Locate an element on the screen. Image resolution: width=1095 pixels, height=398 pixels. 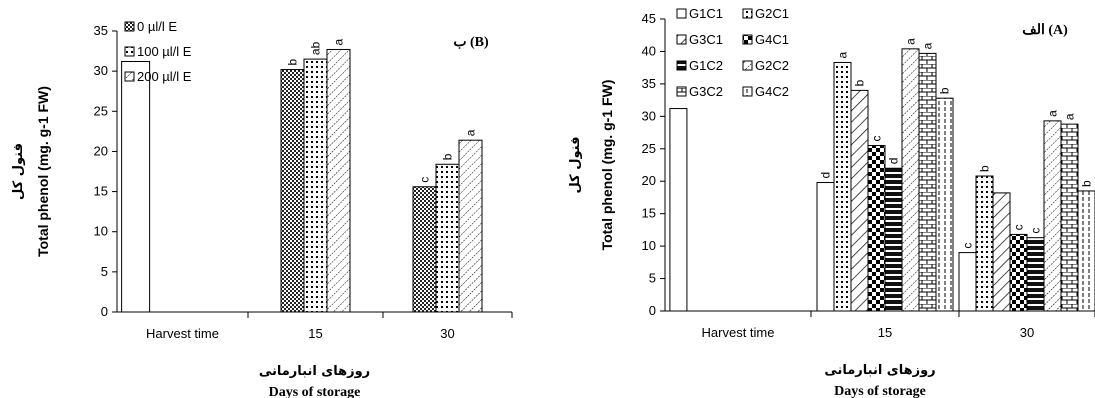
y-tick-label: 20 is located at coordinates (649, 180).